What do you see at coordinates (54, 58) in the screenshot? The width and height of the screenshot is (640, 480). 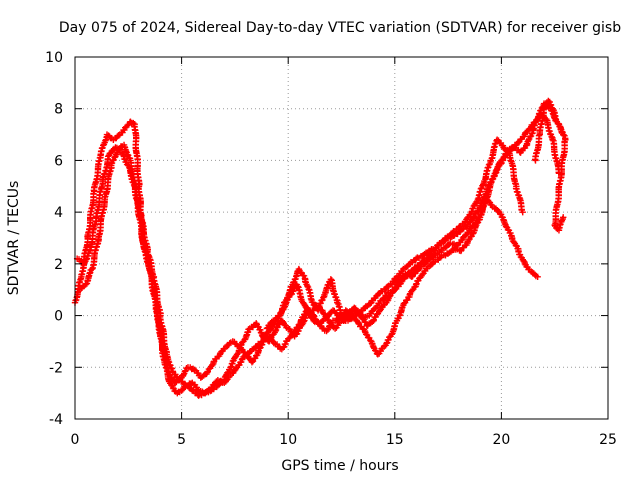 I see `y-tick-label: 10` at bounding box center [54, 58].